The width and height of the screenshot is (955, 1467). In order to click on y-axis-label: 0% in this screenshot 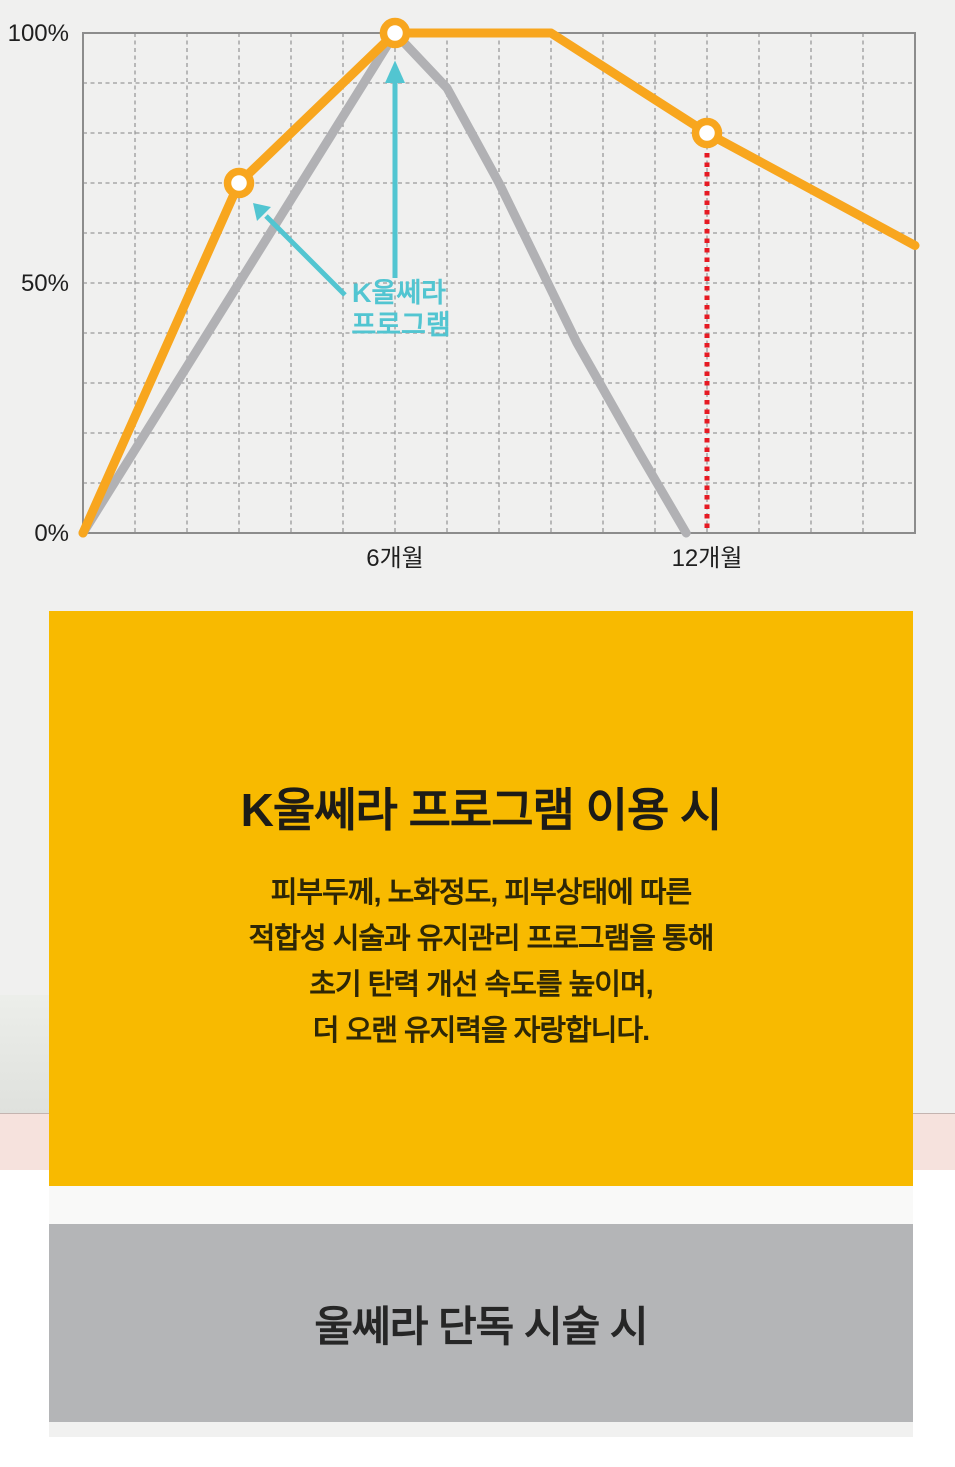, I will do `click(51, 533)`.